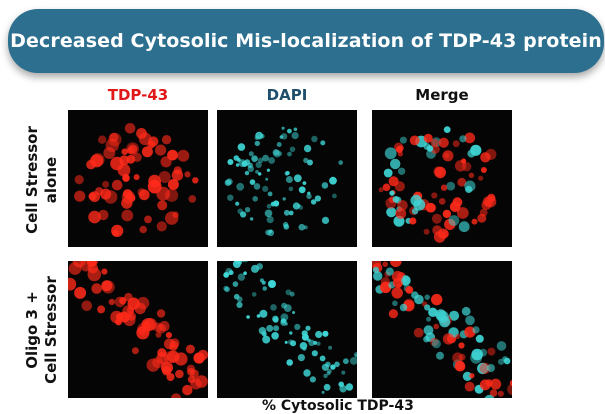 The height and width of the screenshot is (414, 605). Describe the element at coordinates (138, 95) in the screenshot. I see `column-label-tdp43: TDP-43` at that location.